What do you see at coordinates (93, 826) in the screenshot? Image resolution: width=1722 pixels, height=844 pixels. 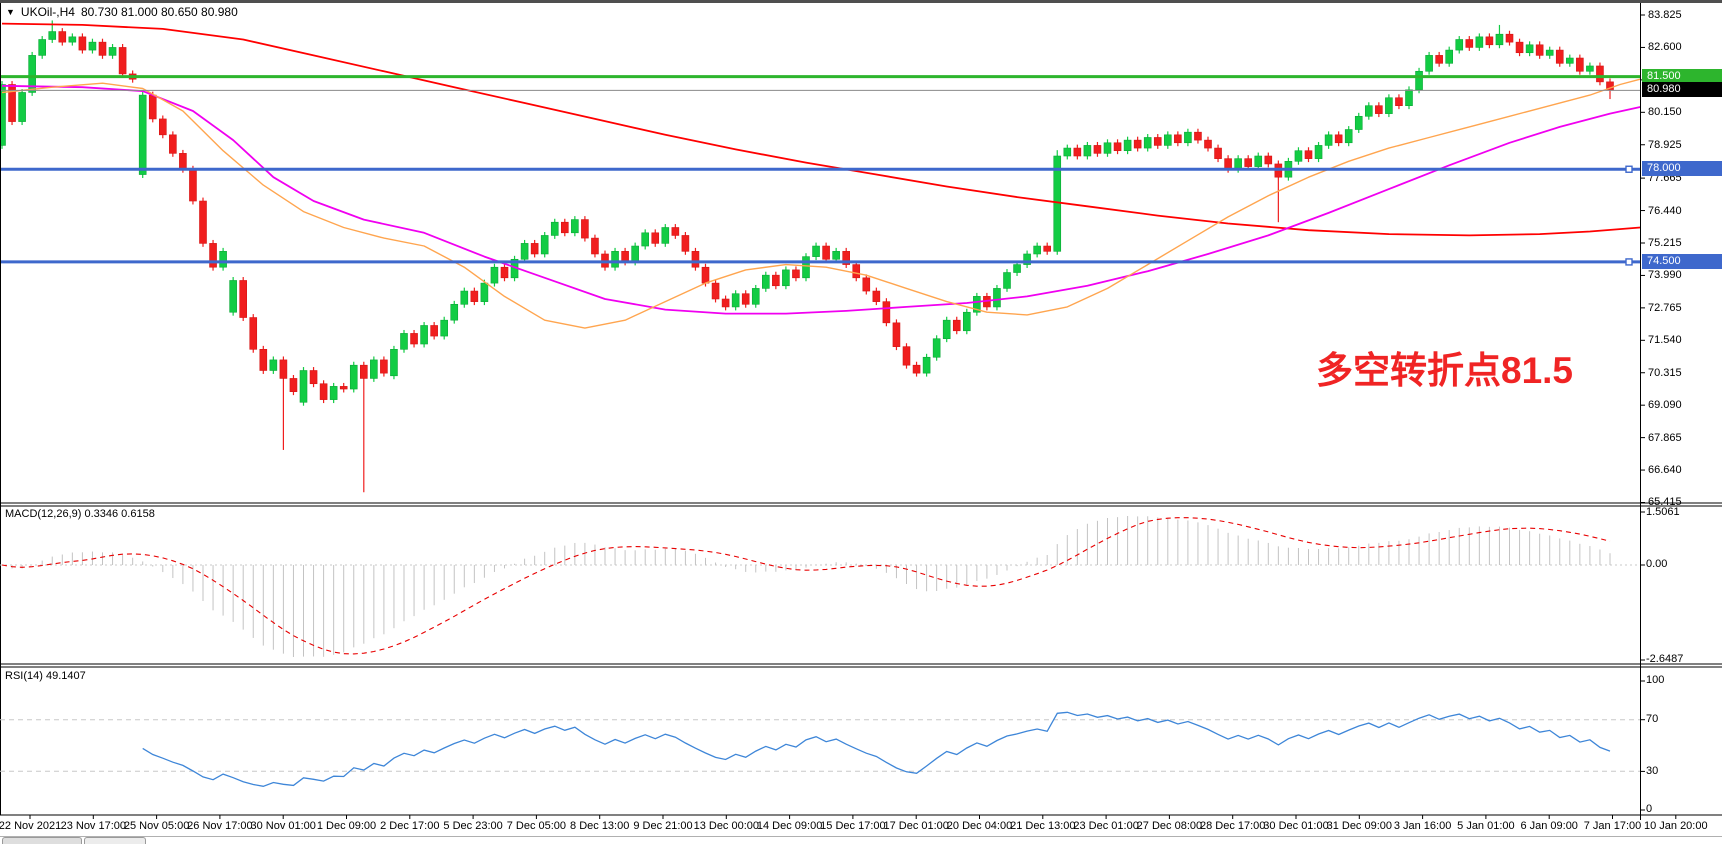 I see `time-tick-label: 23 Nov 17:00` at bounding box center [93, 826].